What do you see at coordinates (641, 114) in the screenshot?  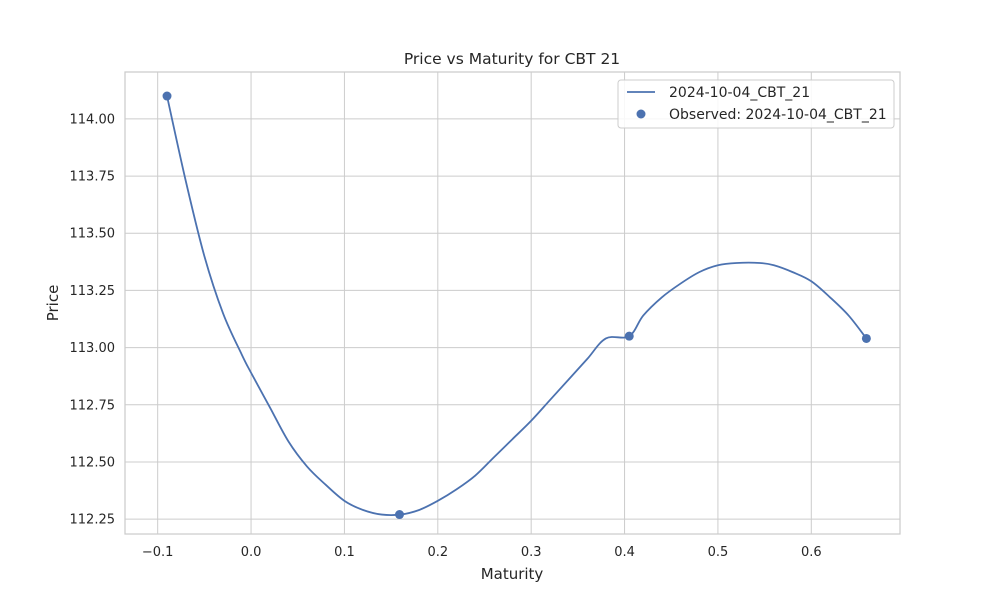 I see `legend-marker-swatch` at bounding box center [641, 114].